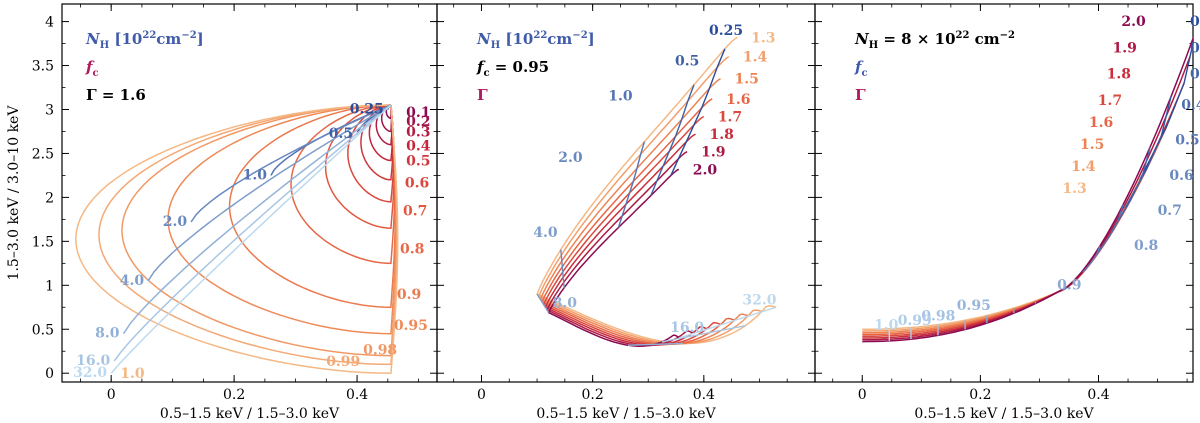 The height and width of the screenshot is (423, 1200). What do you see at coordinates (49, 198) in the screenshot?
I see `y-tick-label: 2` at bounding box center [49, 198].